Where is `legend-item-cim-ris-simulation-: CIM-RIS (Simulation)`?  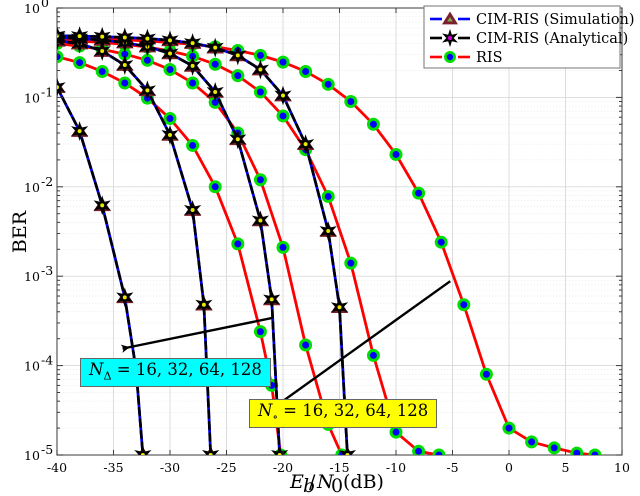 legend-item-cim-ris-simulation-: CIM-RIS (Simulation) is located at coordinates (532, 19).